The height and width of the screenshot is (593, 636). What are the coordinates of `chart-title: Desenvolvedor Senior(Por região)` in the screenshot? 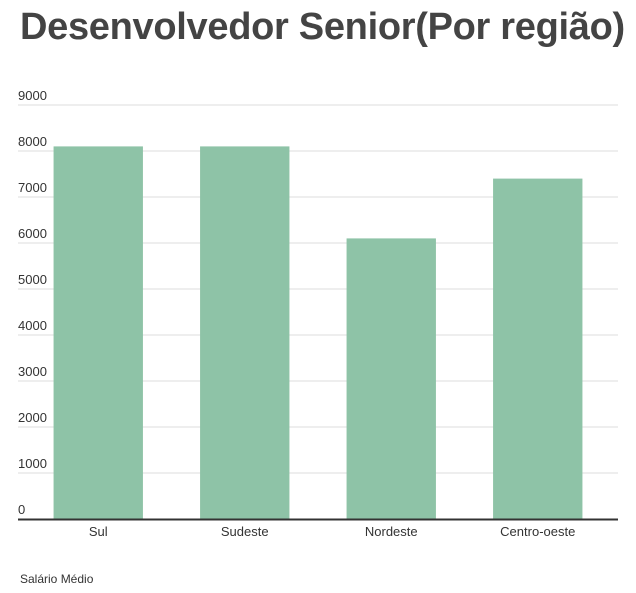 It's located at (322, 27).